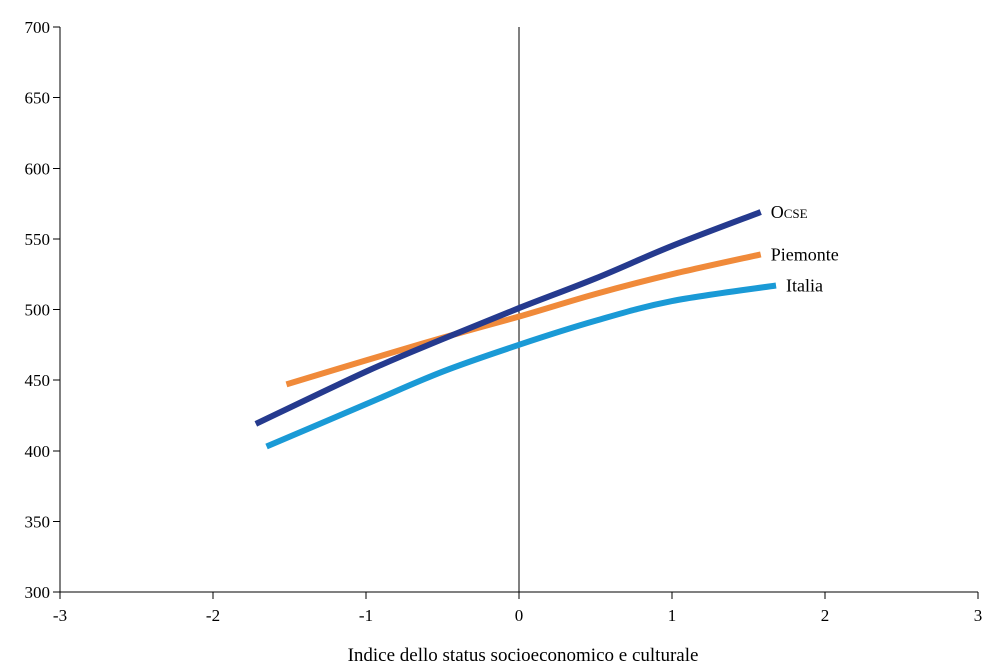 This screenshot has height=664, width=984. What do you see at coordinates (978, 615) in the screenshot?
I see `x-tick-label: 3` at bounding box center [978, 615].